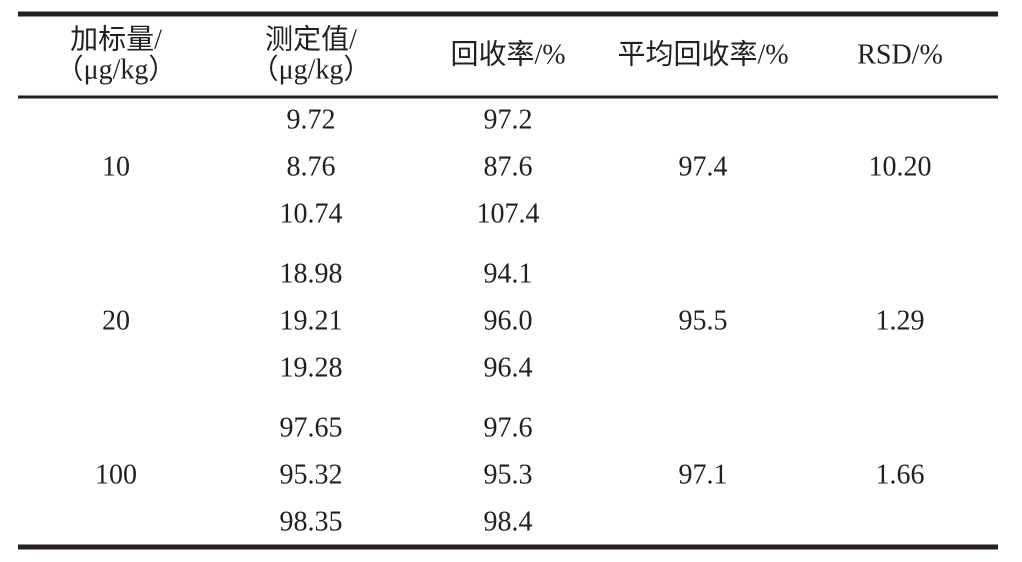 The height and width of the screenshot is (562, 1022). Describe the element at coordinates (116, 474) in the screenshot. I see `spike-cell: 100` at that location.